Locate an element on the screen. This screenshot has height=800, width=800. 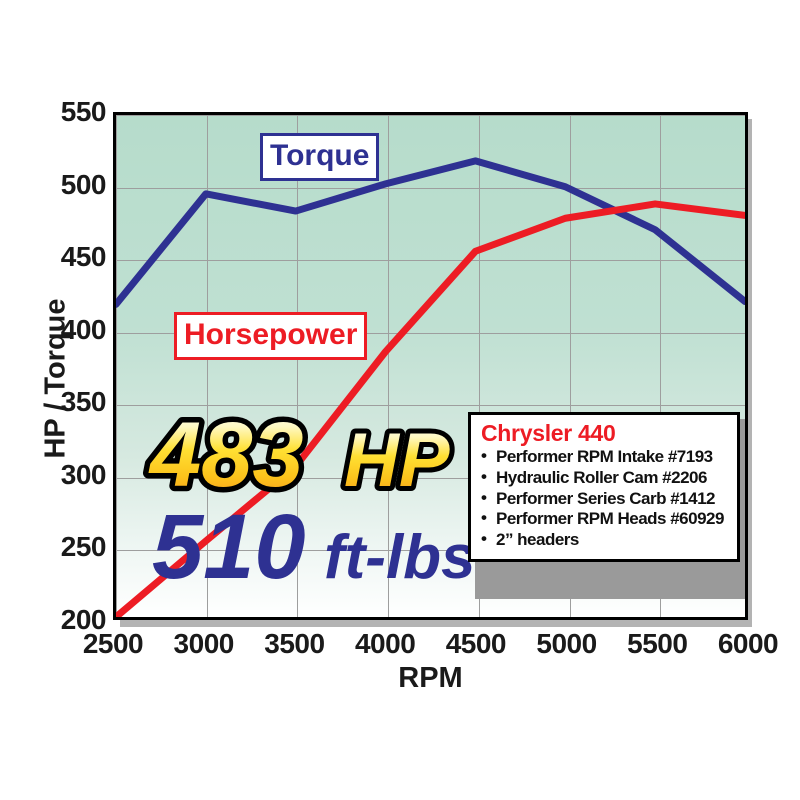
y-tick-label: 200 is located at coordinates (83, 619).